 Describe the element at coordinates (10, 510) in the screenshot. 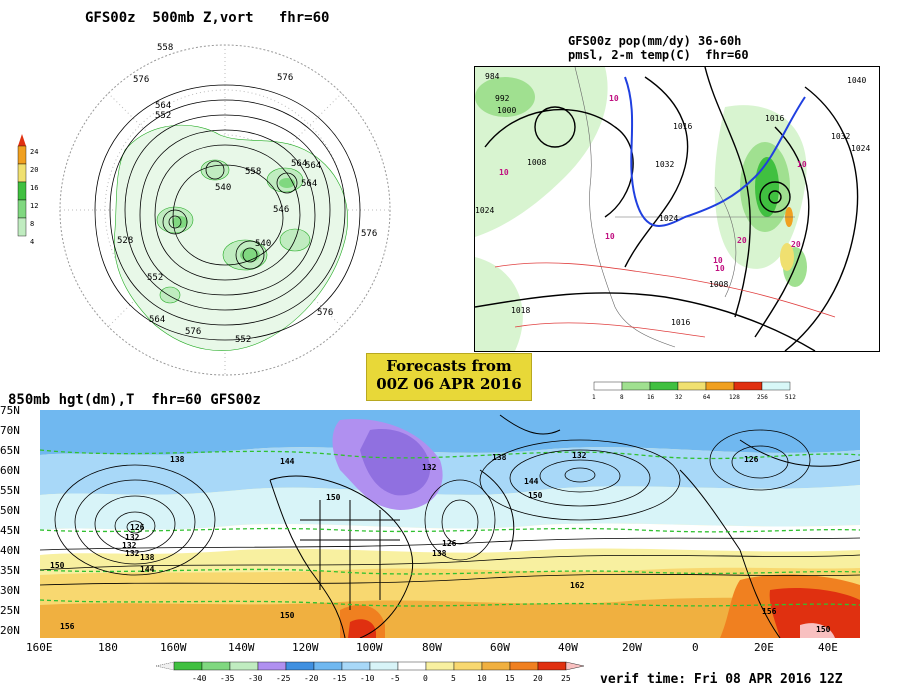

I see `lat-label: 50N` at that location.